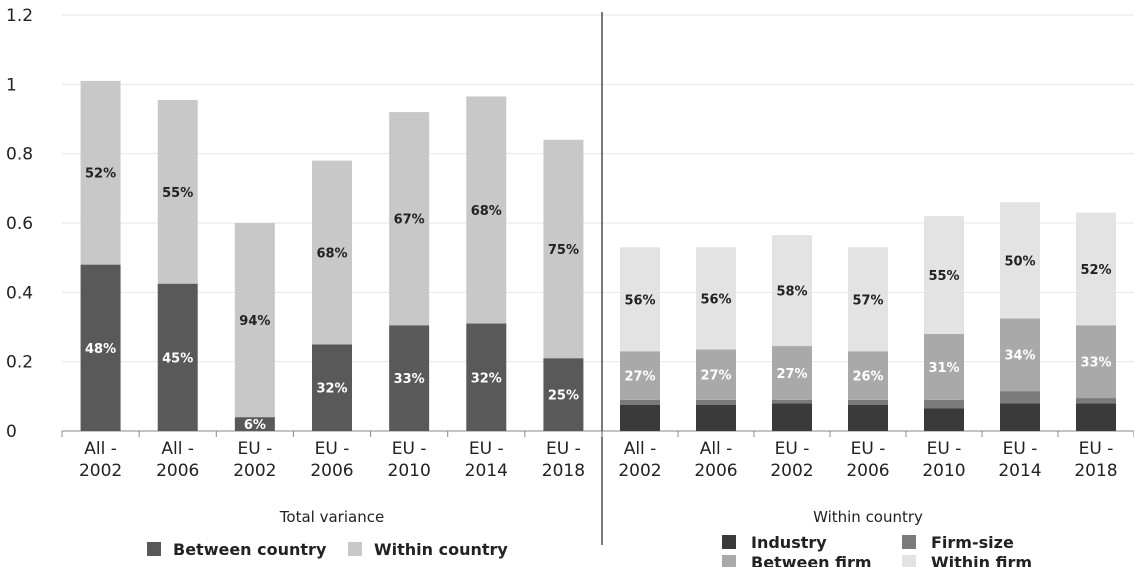 The height and width of the screenshot is (567, 1134). What do you see at coordinates (19, 155) in the screenshot?
I see `y-tick-label: 0.8` at bounding box center [19, 155].